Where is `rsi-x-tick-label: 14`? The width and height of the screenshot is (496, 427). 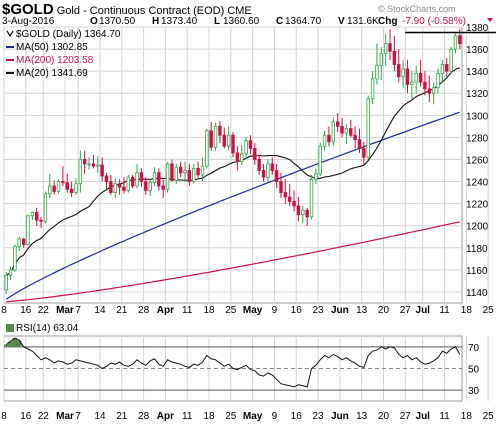
rsi-x-tick-label: 14 is located at coordinates (100, 416).